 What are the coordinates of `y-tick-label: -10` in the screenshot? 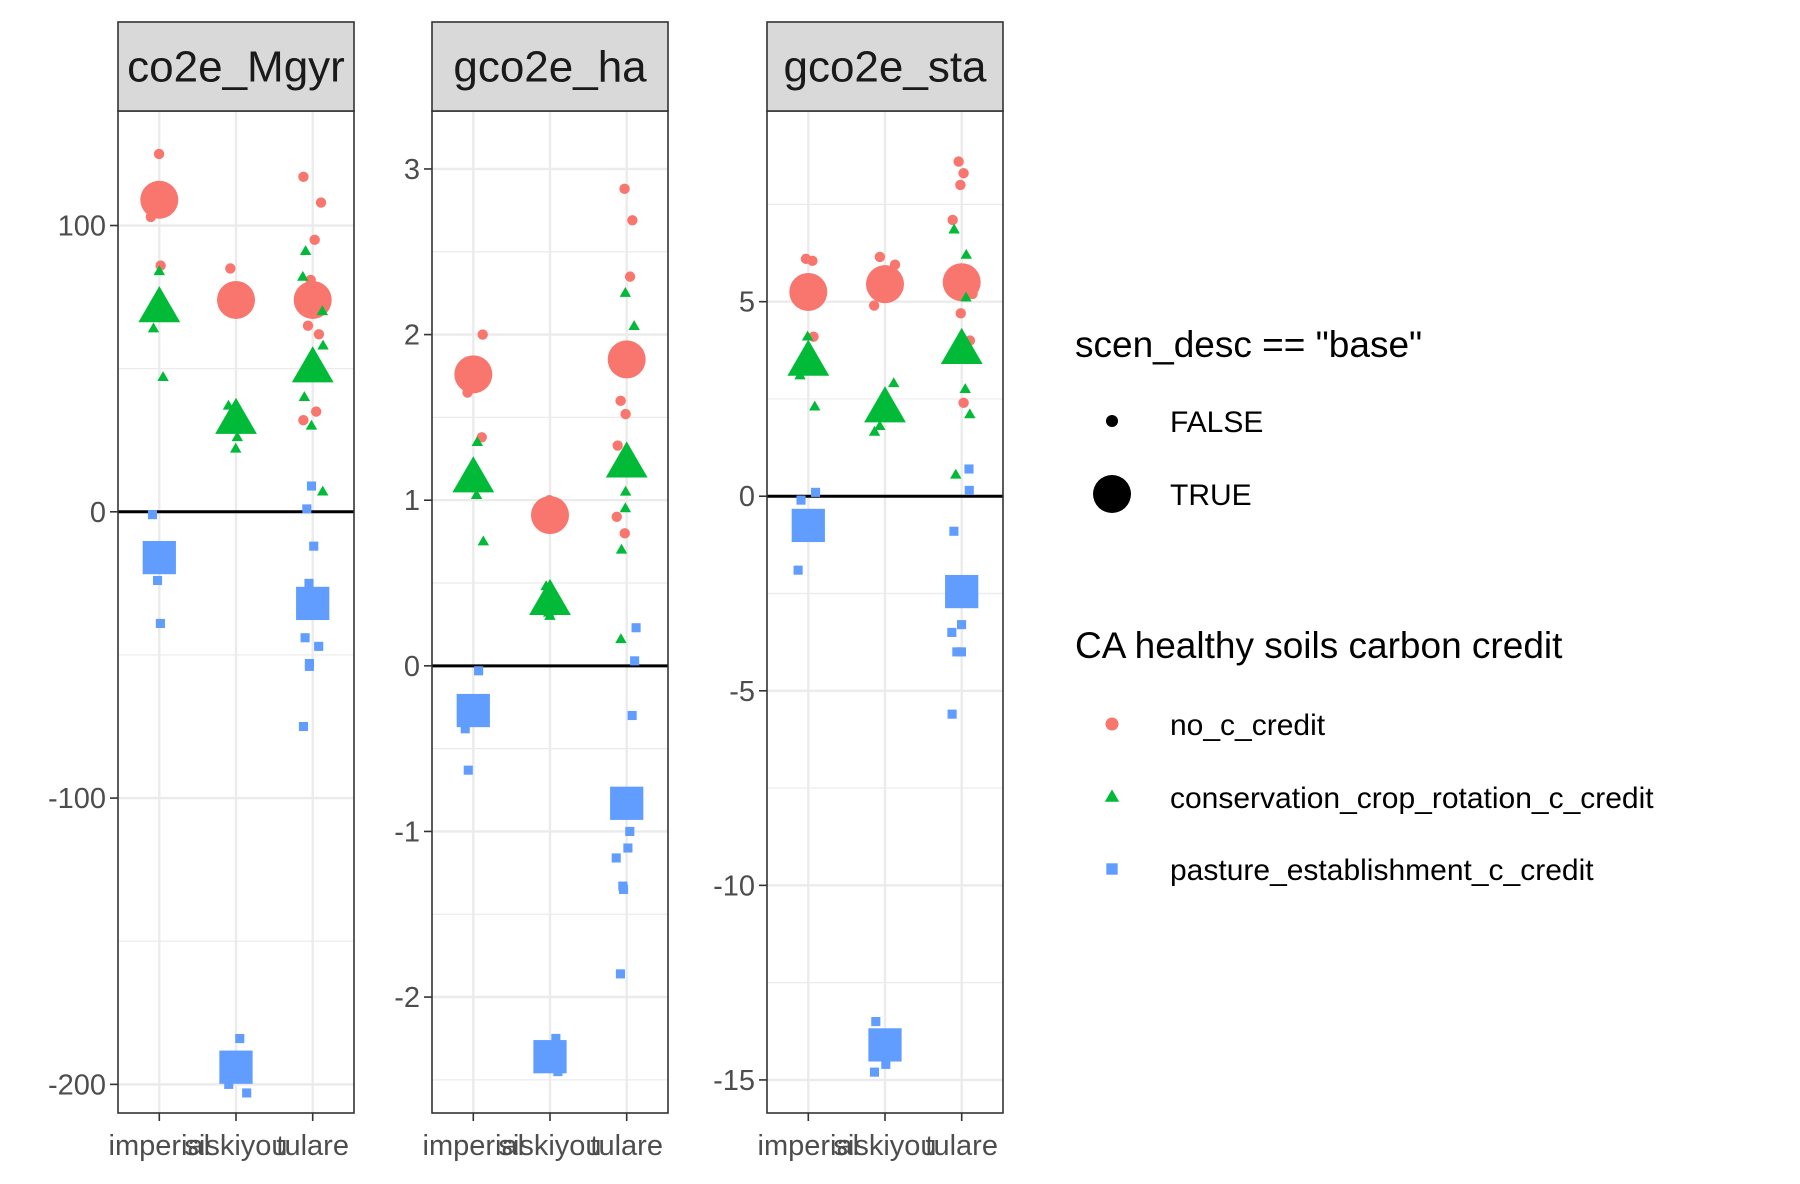 It's located at (734, 886).